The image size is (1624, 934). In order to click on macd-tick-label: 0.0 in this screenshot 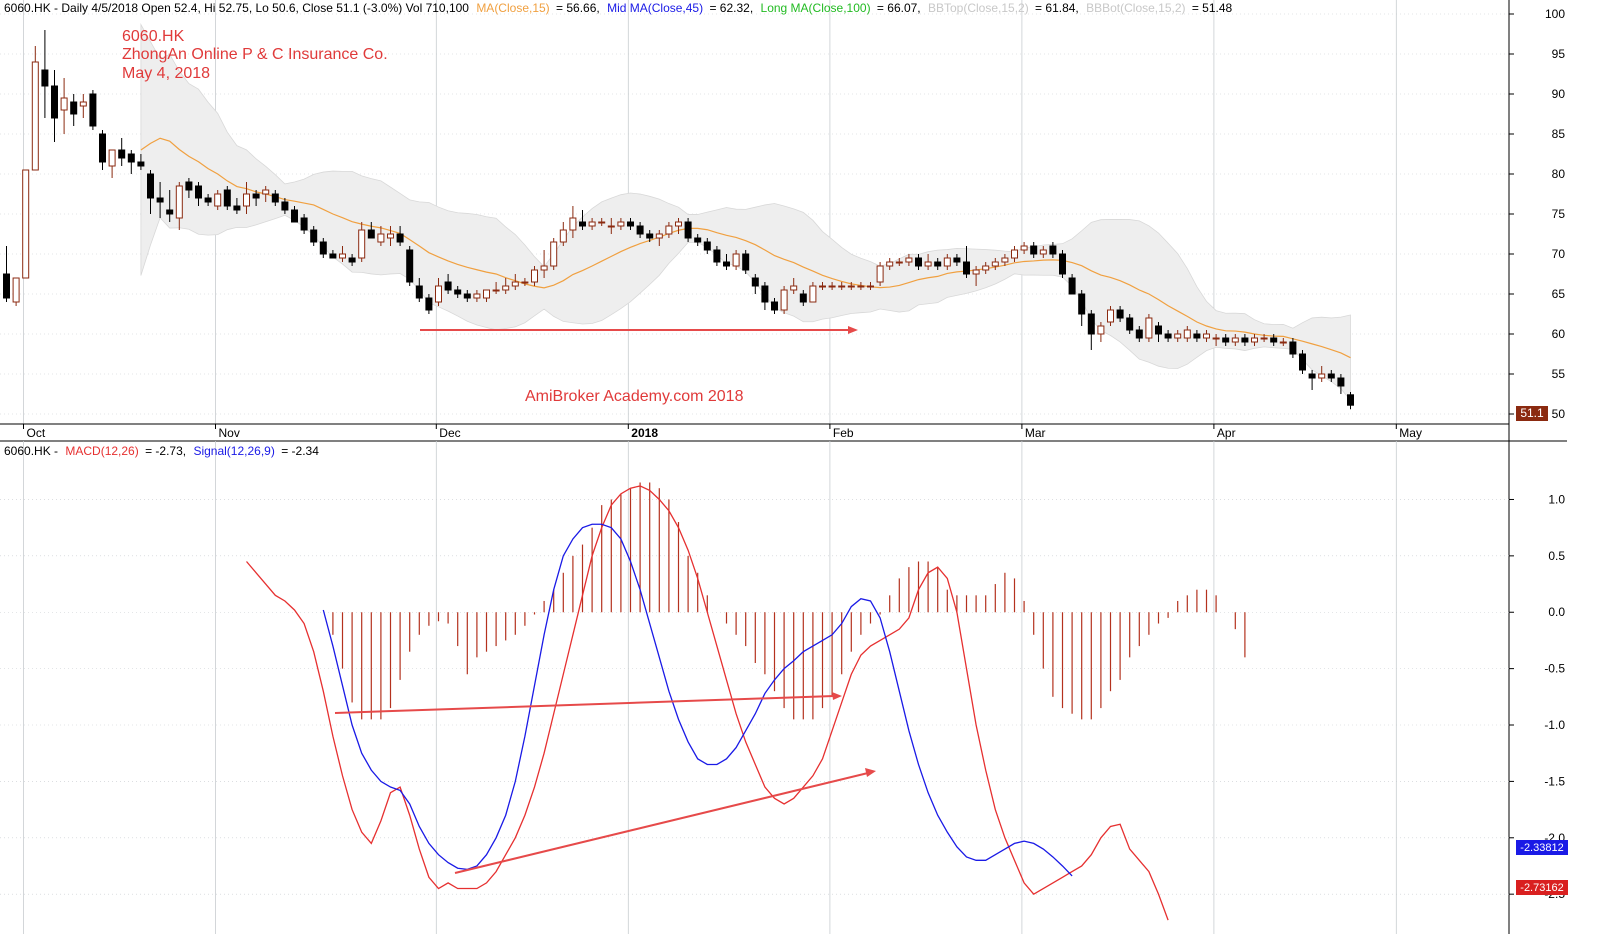, I will do `click(1556, 612)`.